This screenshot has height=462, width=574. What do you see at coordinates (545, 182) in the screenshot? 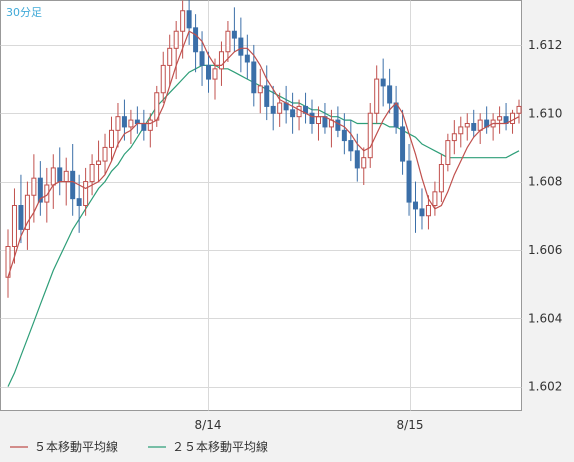
I see `y-tick-label: 1.608` at bounding box center [545, 182].